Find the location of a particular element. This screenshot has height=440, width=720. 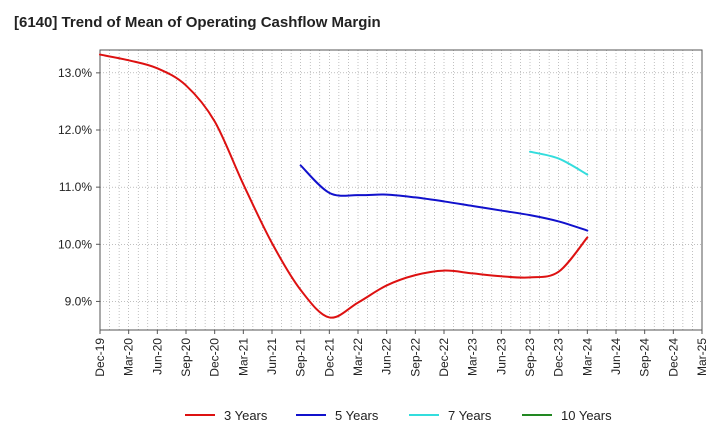

x-tick-label: Jun-22 is located at coordinates (387, 356).